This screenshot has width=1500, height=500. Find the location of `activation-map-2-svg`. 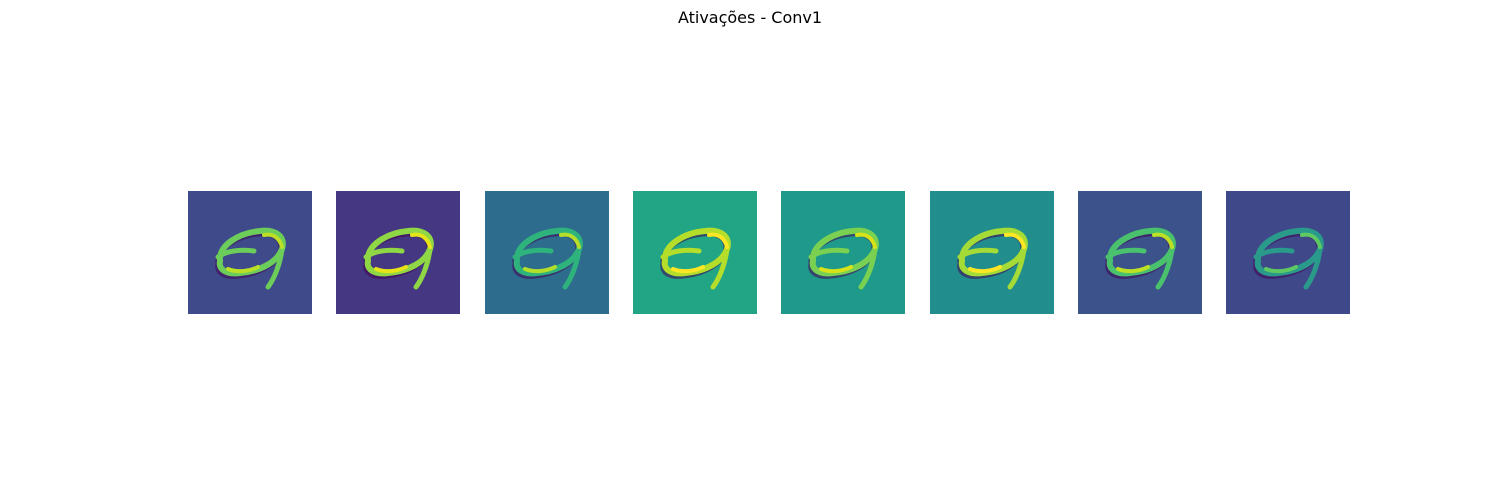

activation-map-2-svg is located at coordinates (398, 252).